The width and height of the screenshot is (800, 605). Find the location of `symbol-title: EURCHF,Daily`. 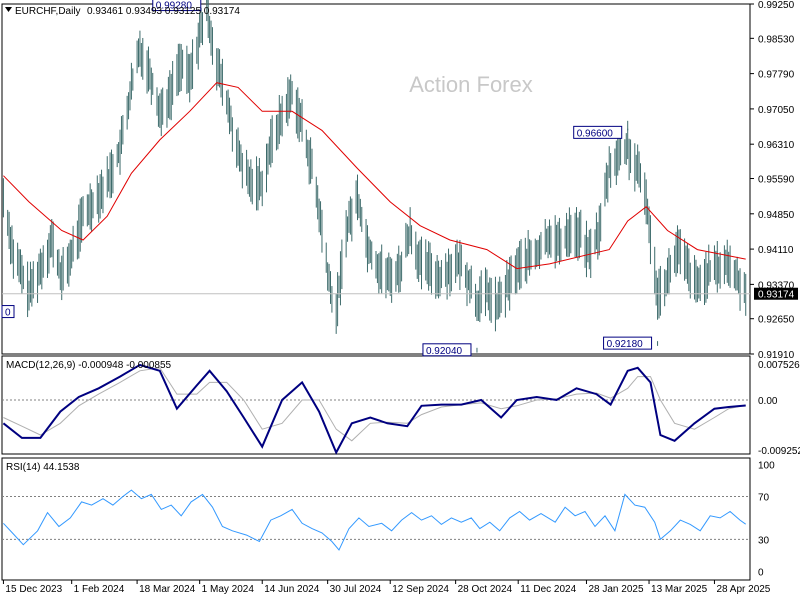

symbol-title: EURCHF,Daily is located at coordinates (48, 11).